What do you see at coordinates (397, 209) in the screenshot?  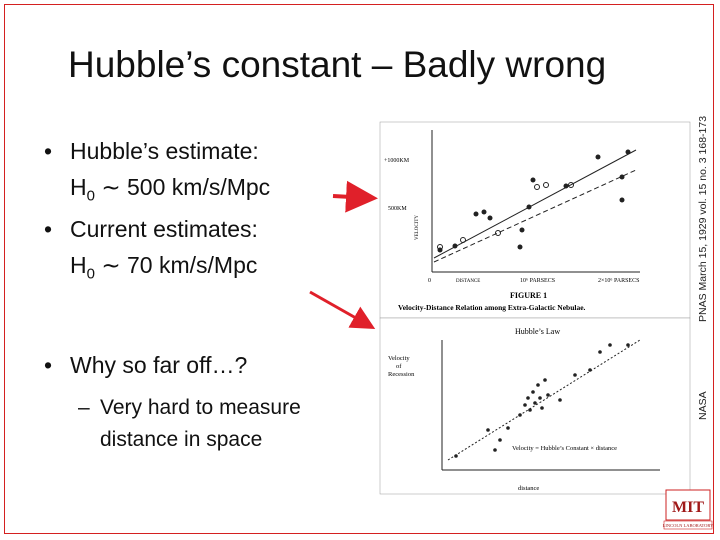 I see `y-tick-label: 500KM` at bounding box center [397, 209].